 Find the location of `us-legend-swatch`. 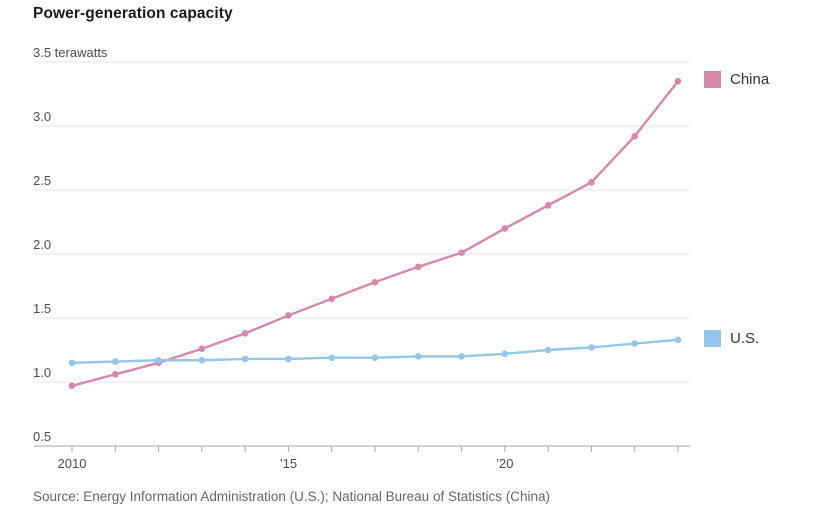

us-legend-swatch is located at coordinates (712, 338).